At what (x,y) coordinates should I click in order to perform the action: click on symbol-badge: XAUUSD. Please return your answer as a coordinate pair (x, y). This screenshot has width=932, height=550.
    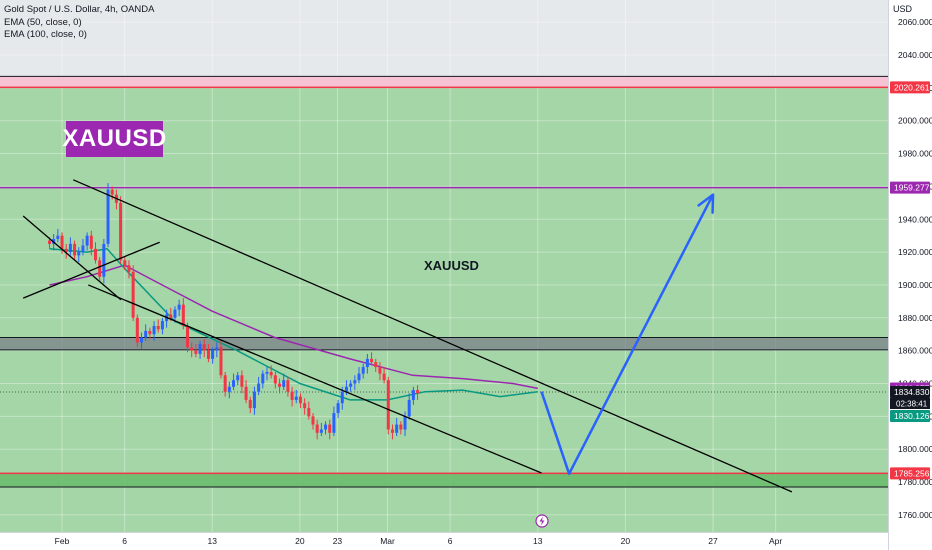
    Looking at the image, I should click on (114, 139).